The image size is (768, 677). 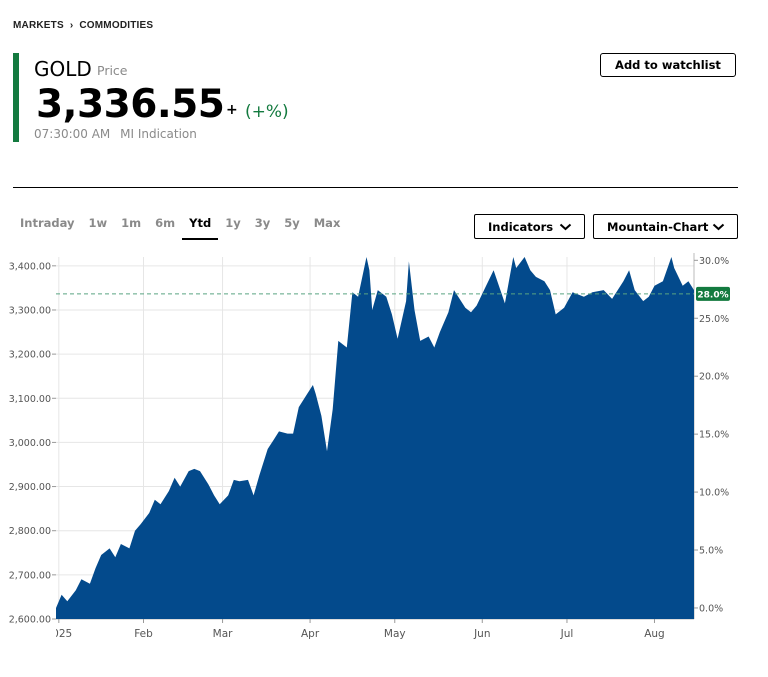 What do you see at coordinates (262, 223) in the screenshot?
I see `range-tab-3y: 3y` at bounding box center [262, 223].